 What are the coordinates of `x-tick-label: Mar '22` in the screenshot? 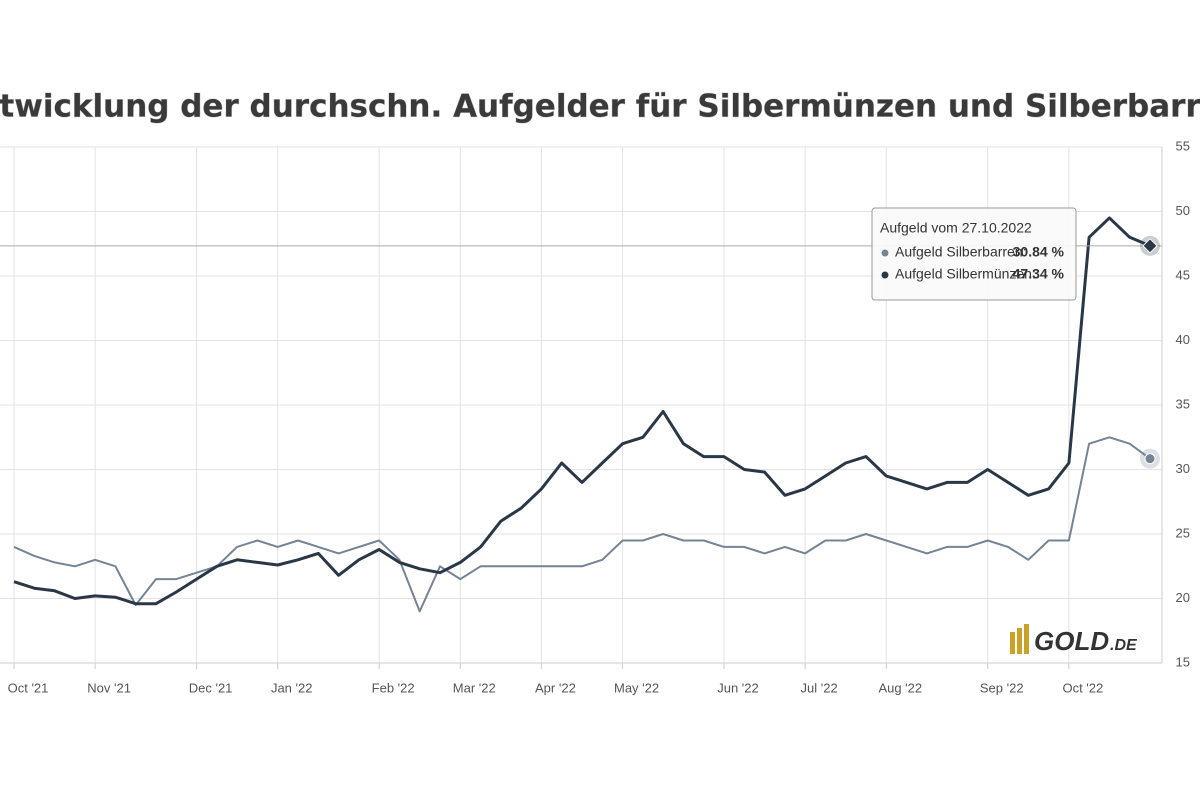 It's located at (474, 687).